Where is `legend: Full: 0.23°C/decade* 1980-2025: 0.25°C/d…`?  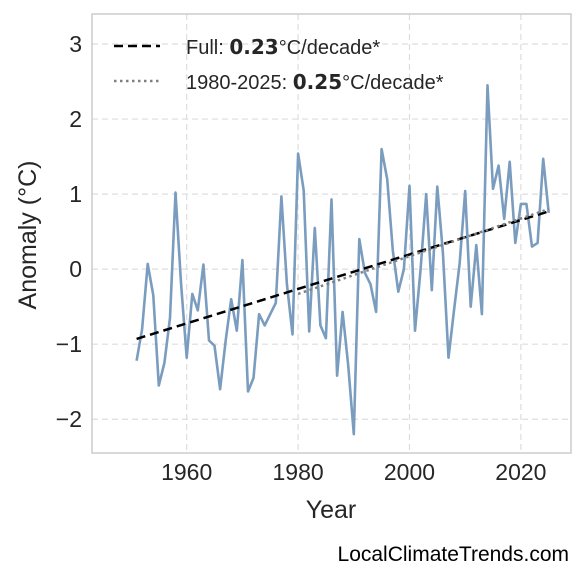 legend: Full: 0.23°C/decade* 1980-2025: 0.25°C/d… is located at coordinates (279, 64).